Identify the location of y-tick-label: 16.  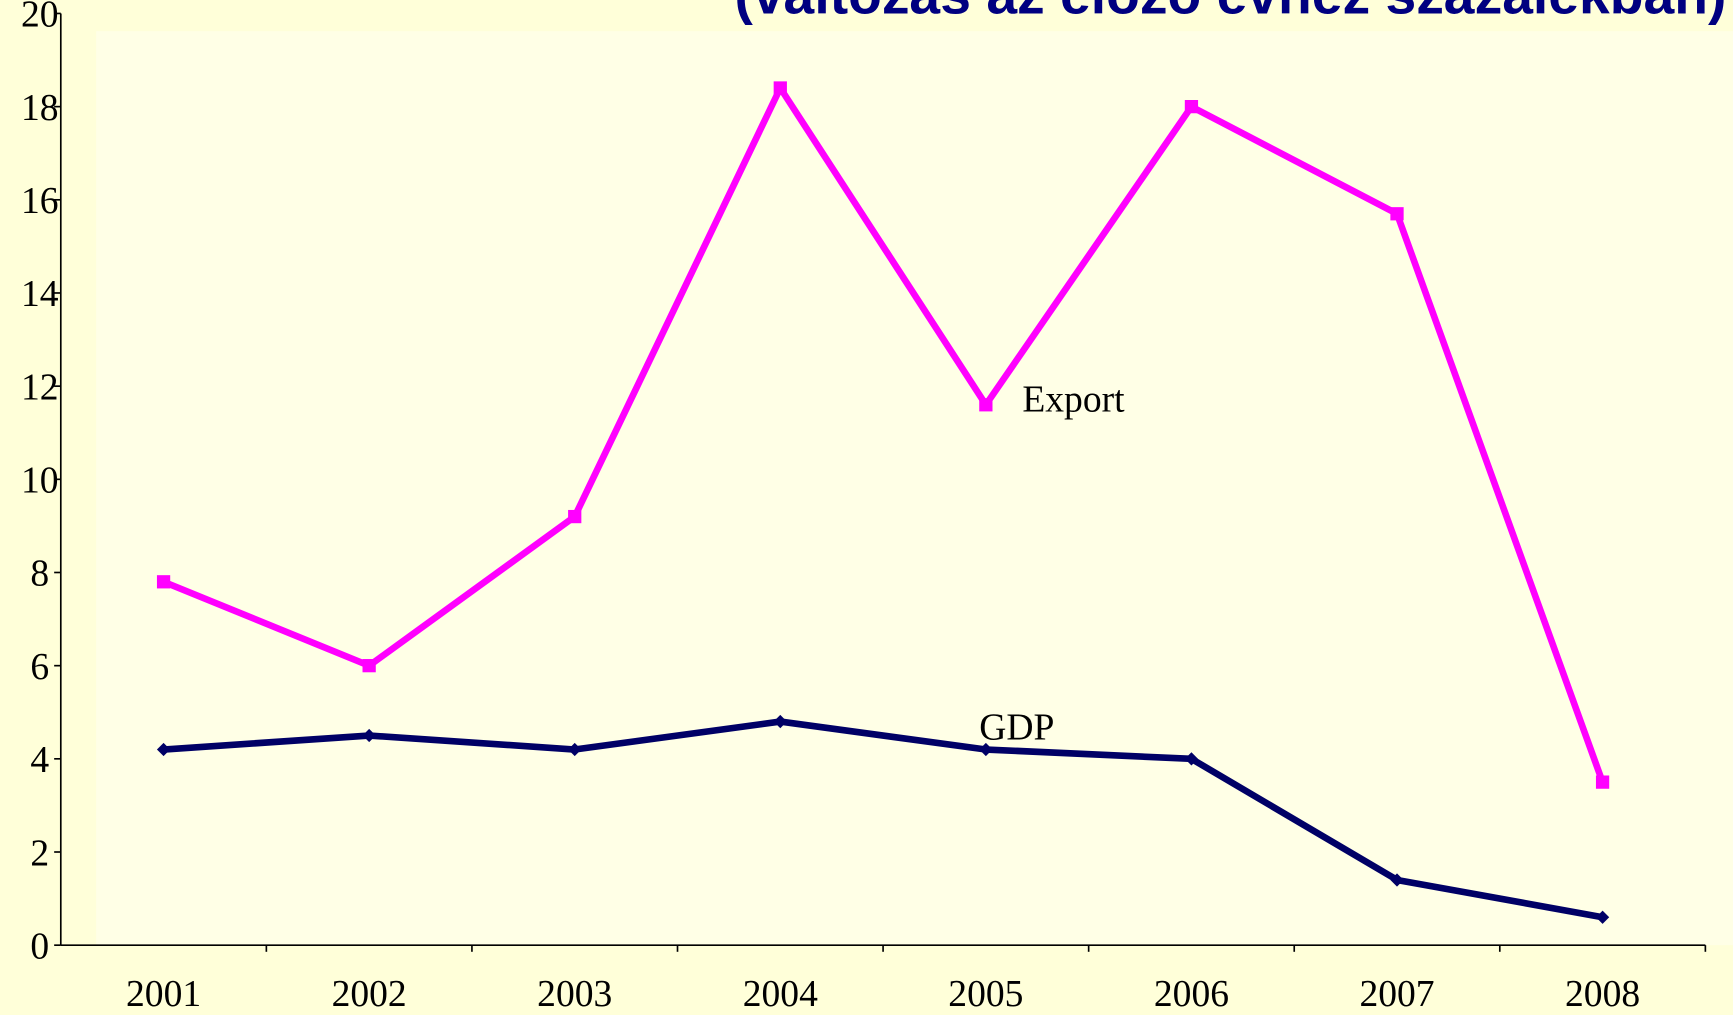
(40, 201).